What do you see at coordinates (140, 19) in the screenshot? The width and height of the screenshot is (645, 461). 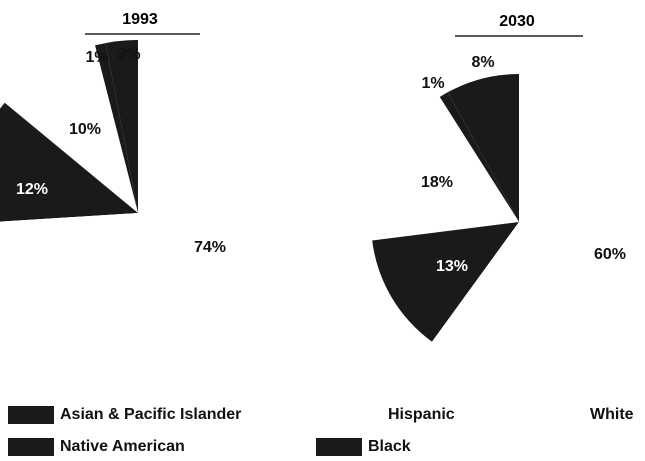 I see `pie-title: 1993` at bounding box center [140, 19].